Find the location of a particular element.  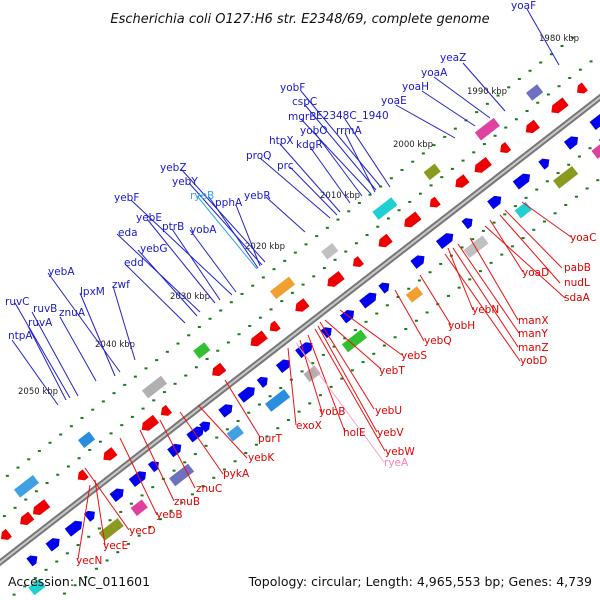

gene-label-pykA: pykA is located at coordinates (236, 474).